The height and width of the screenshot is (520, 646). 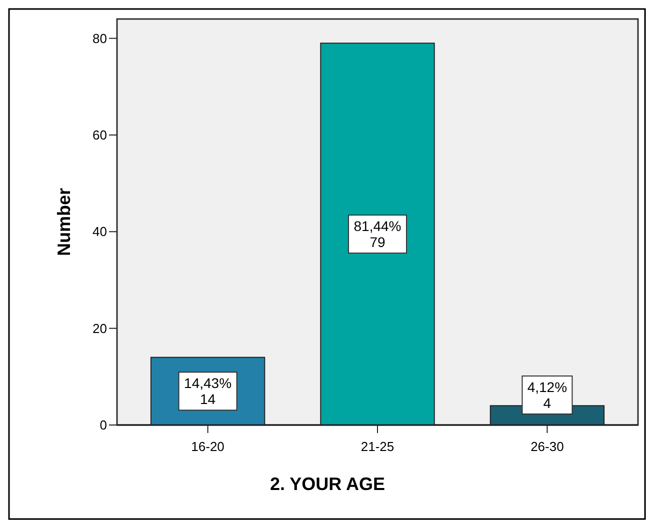 What do you see at coordinates (378, 234) in the screenshot?
I see `data-label: 81,44% 79` at bounding box center [378, 234].